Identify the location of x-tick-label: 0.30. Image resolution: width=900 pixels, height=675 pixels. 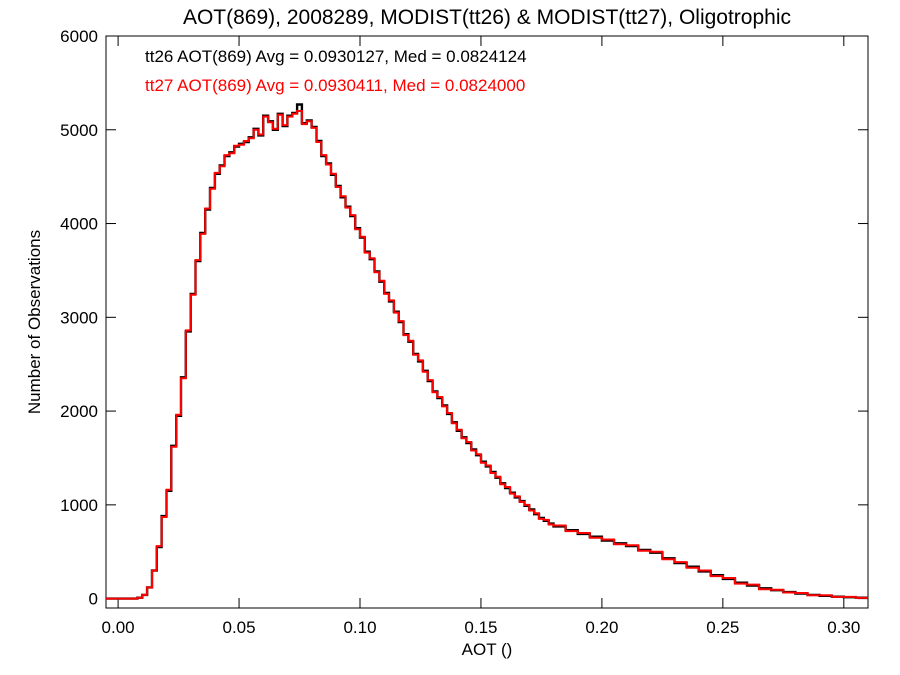
(843, 627).